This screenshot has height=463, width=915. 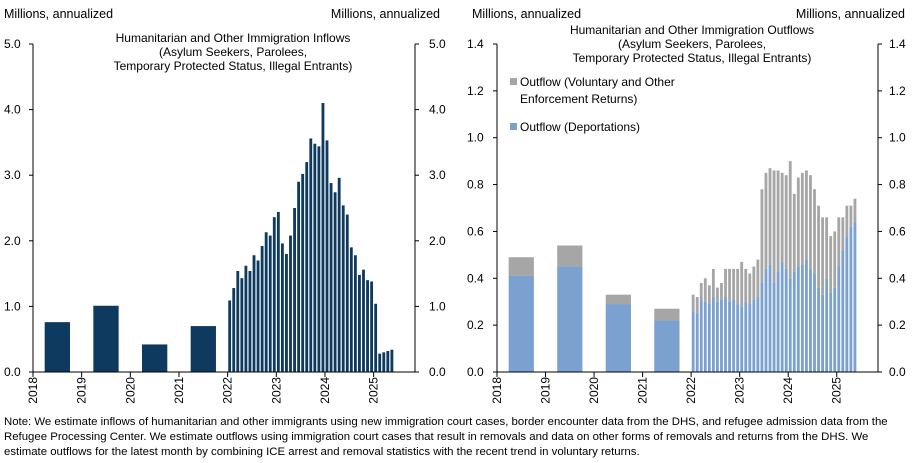 What do you see at coordinates (897, 44) in the screenshot?
I see `outflows-ytick-label-right: 1.4` at bounding box center [897, 44].